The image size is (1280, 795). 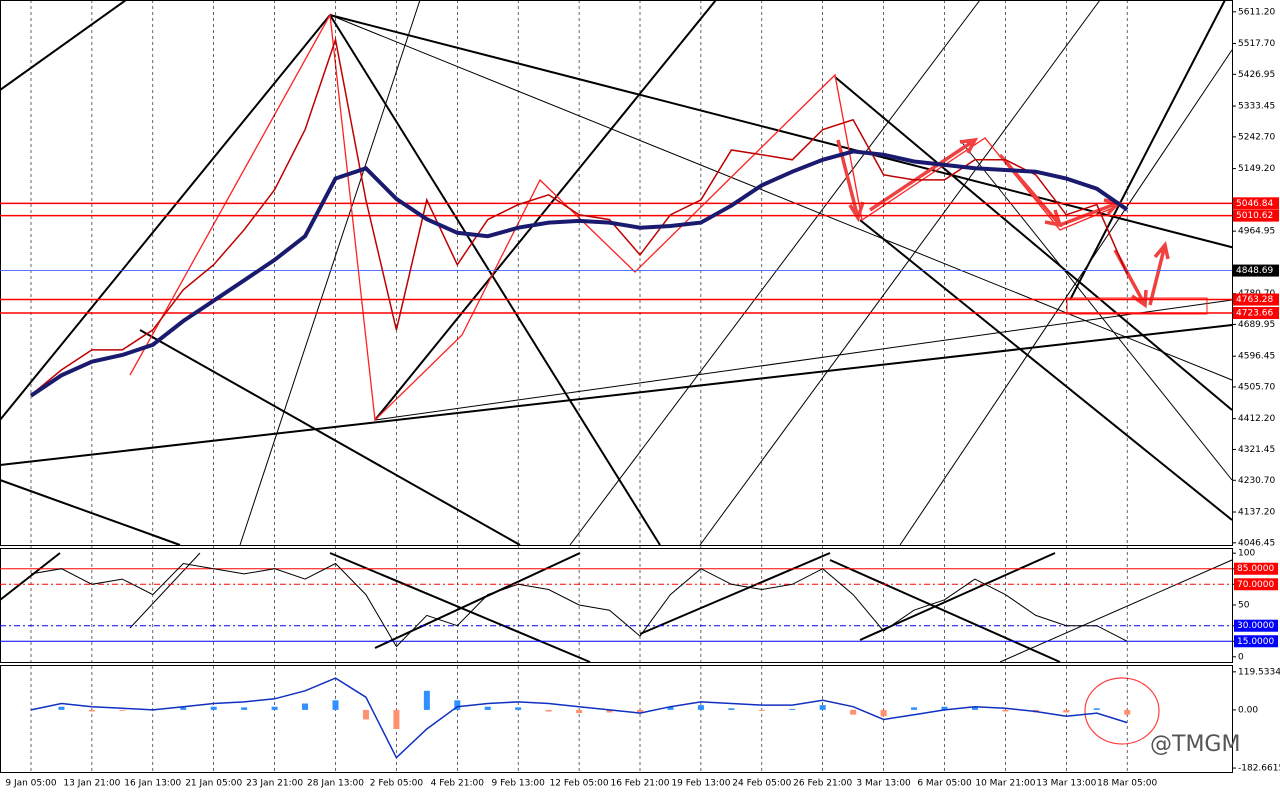 I want to click on highlight-circle, so click(x=1122, y=711).